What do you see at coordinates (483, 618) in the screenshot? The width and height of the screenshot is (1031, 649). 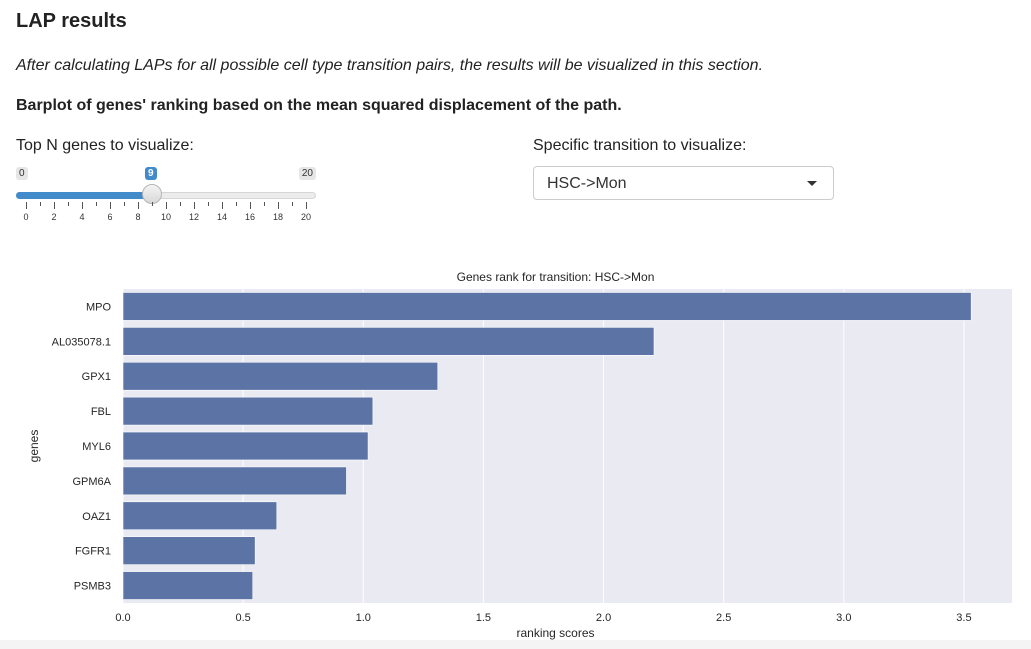 I see `x-tick-label: 1.5` at bounding box center [483, 618].